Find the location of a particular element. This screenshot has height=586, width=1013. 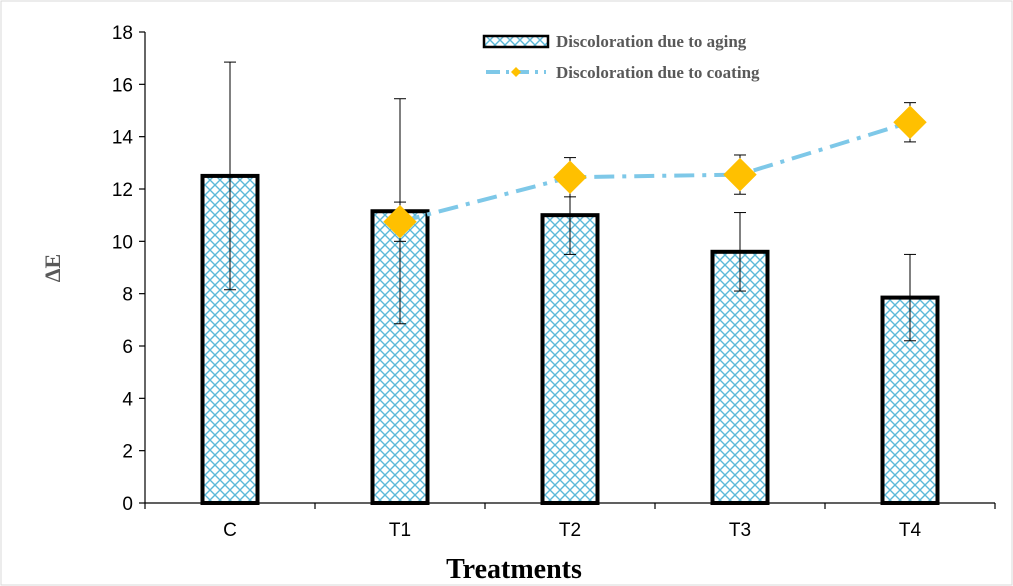

y-tick-label: 14 is located at coordinates (123, 138).